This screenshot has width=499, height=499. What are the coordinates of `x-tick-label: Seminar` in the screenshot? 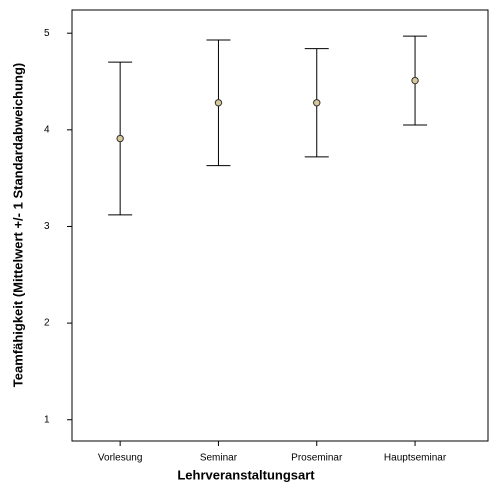 It's located at (219, 458).